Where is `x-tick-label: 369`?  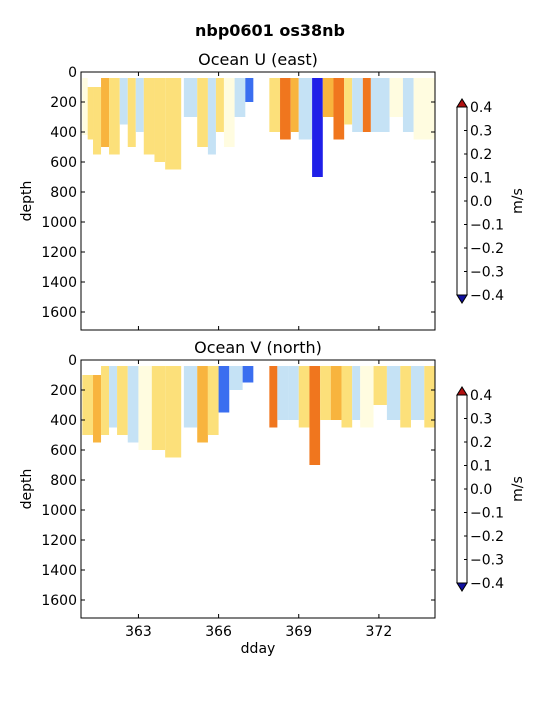 x-tick-label: 369 is located at coordinates (298, 632).